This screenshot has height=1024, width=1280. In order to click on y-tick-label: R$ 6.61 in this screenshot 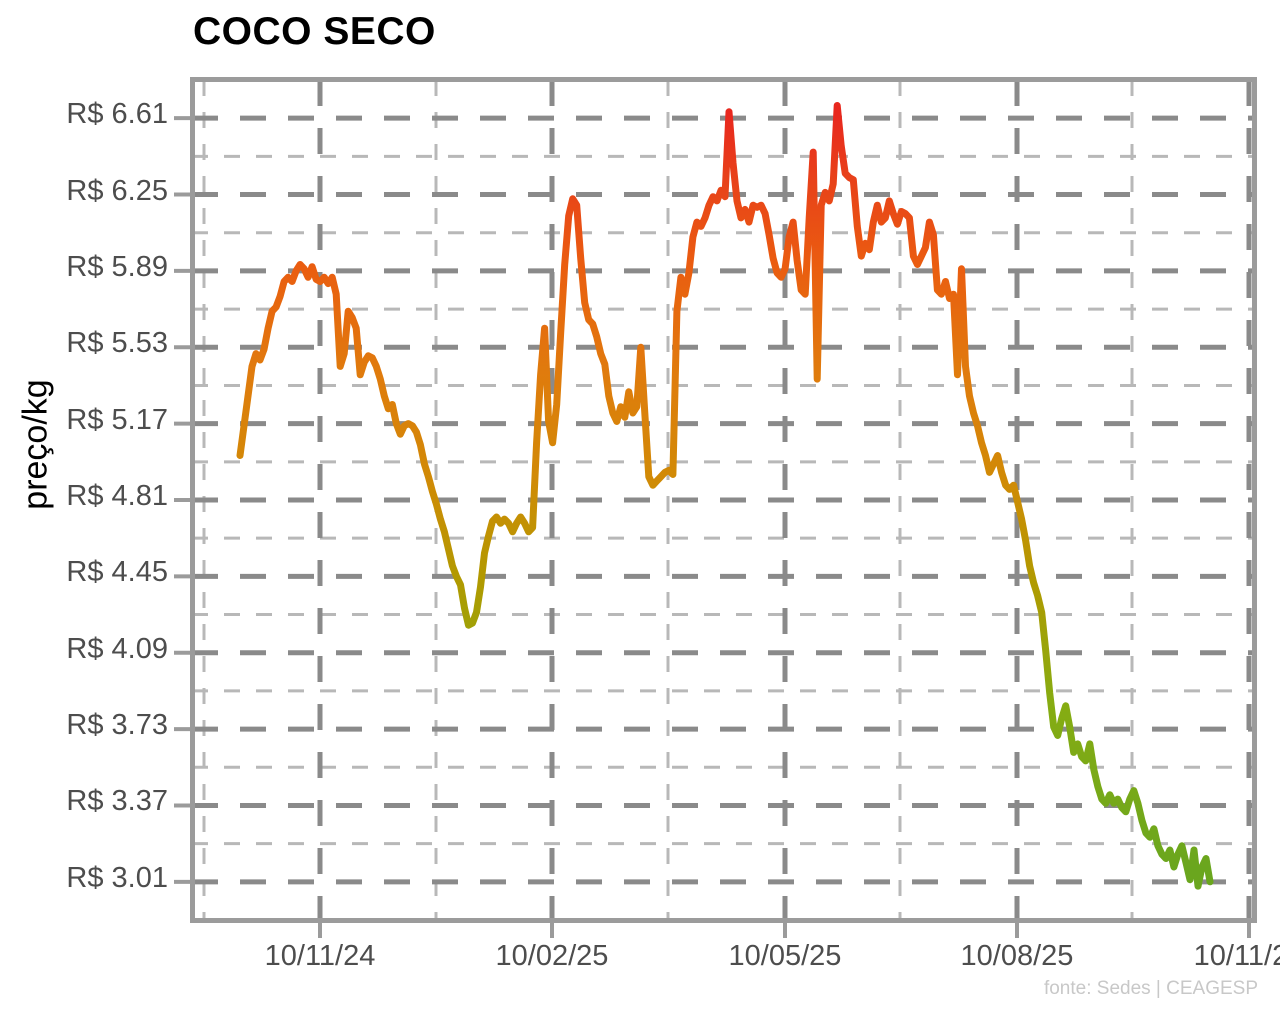, I will do `click(117, 114)`.